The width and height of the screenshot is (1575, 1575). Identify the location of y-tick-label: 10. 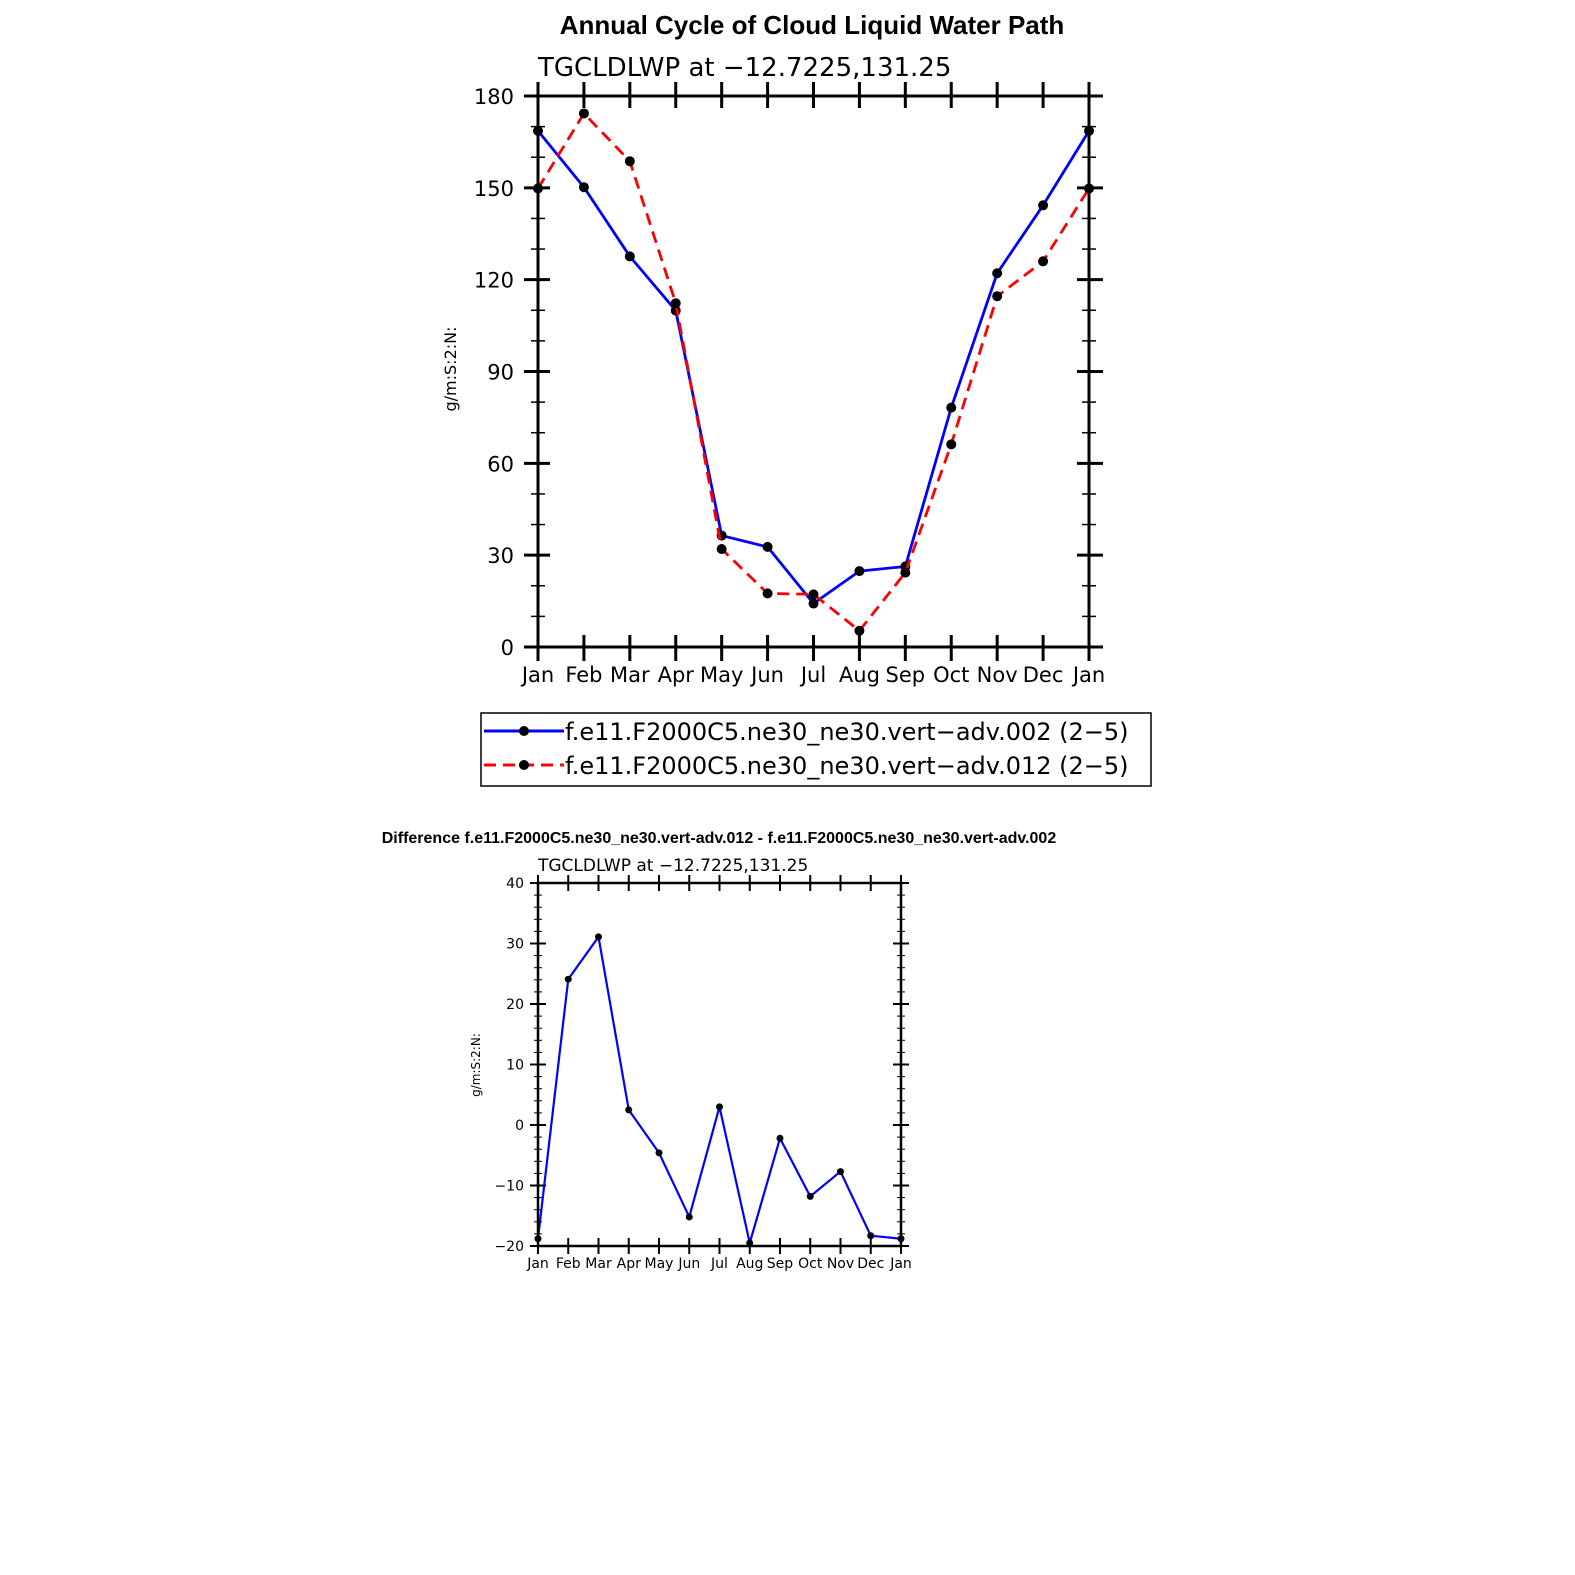
(515, 1066).